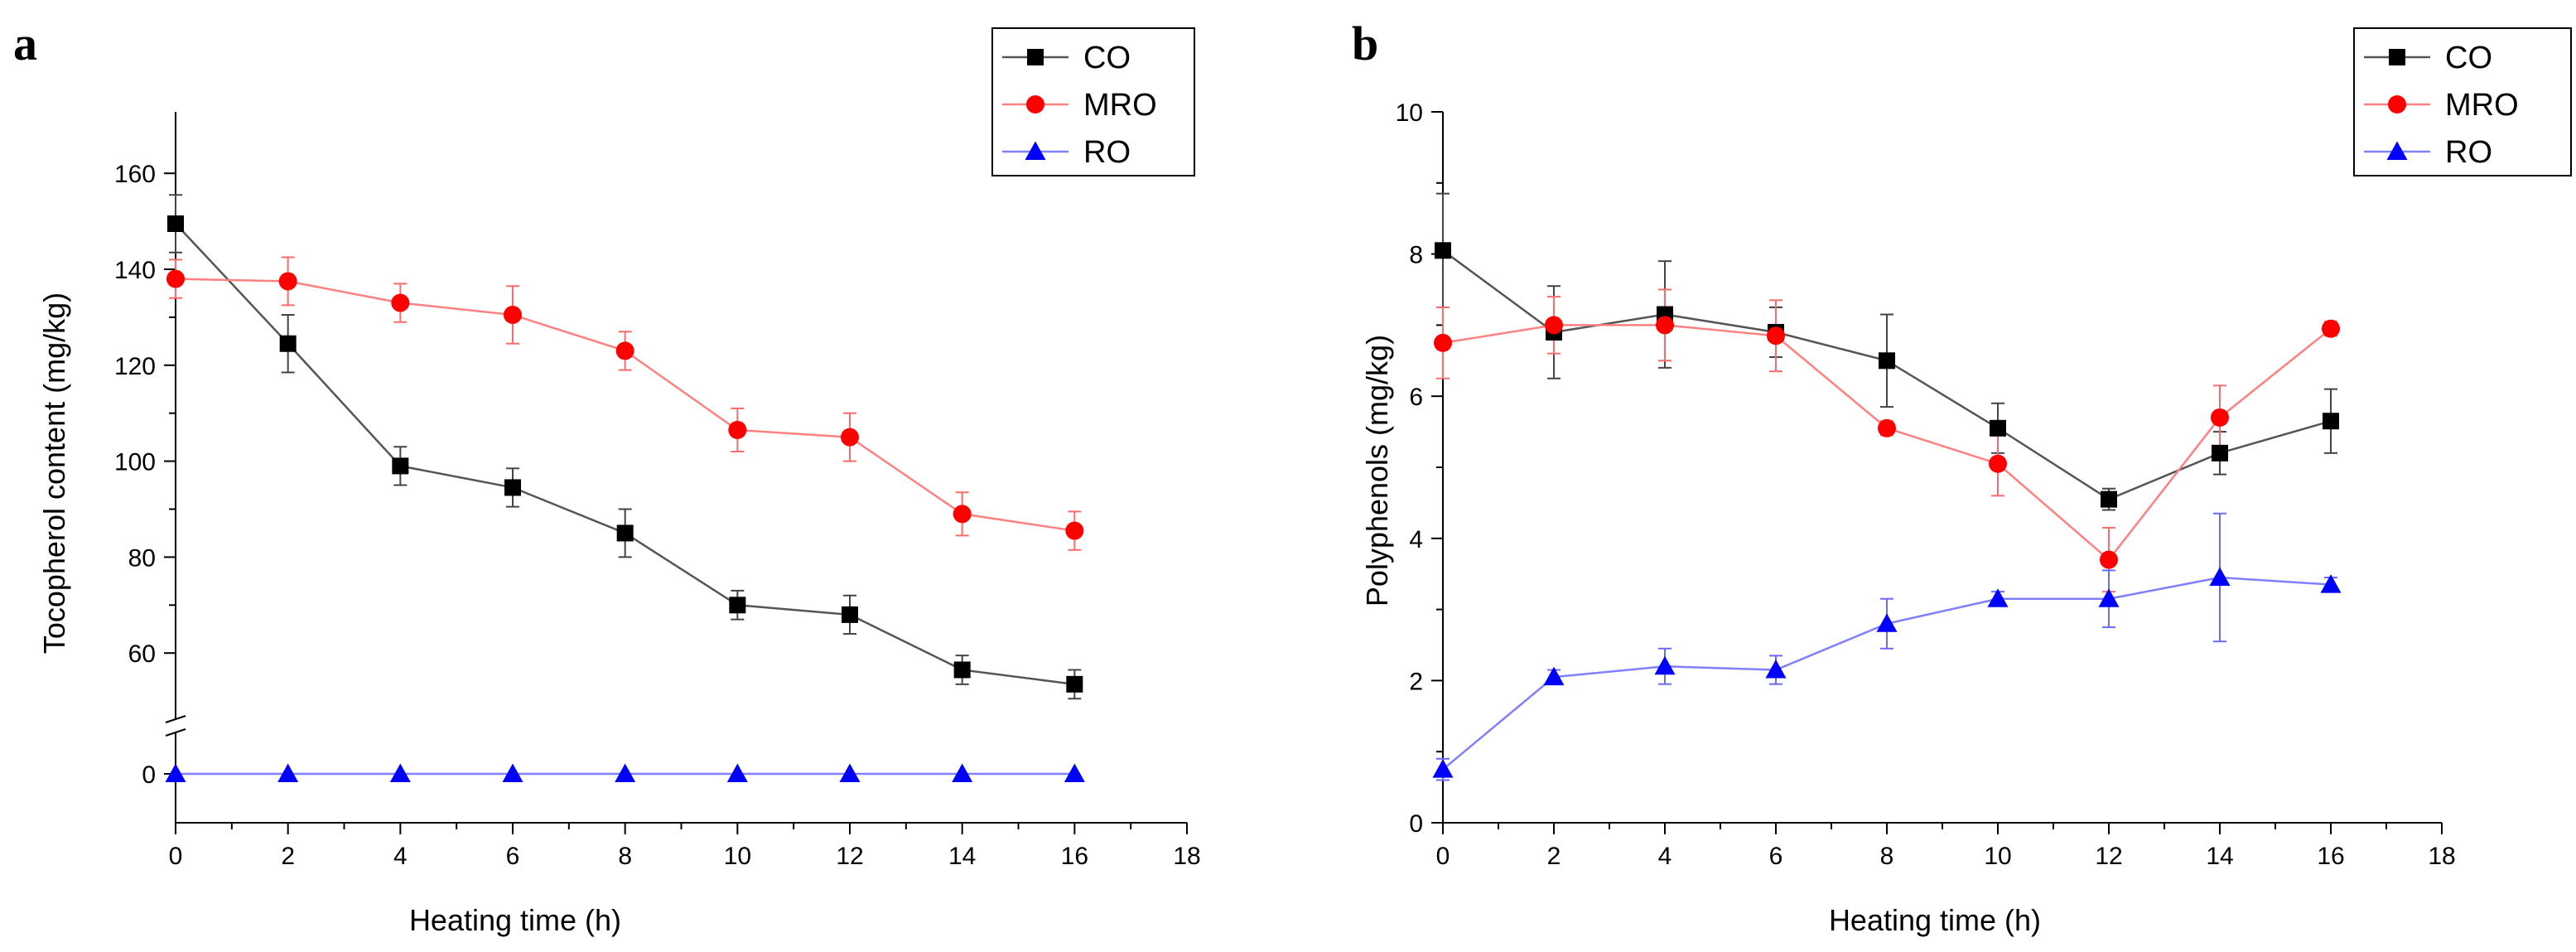  What do you see at coordinates (625, 856) in the screenshot?
I see `panel-a-x-tick-label: 8` at bounding box center [625, 856].